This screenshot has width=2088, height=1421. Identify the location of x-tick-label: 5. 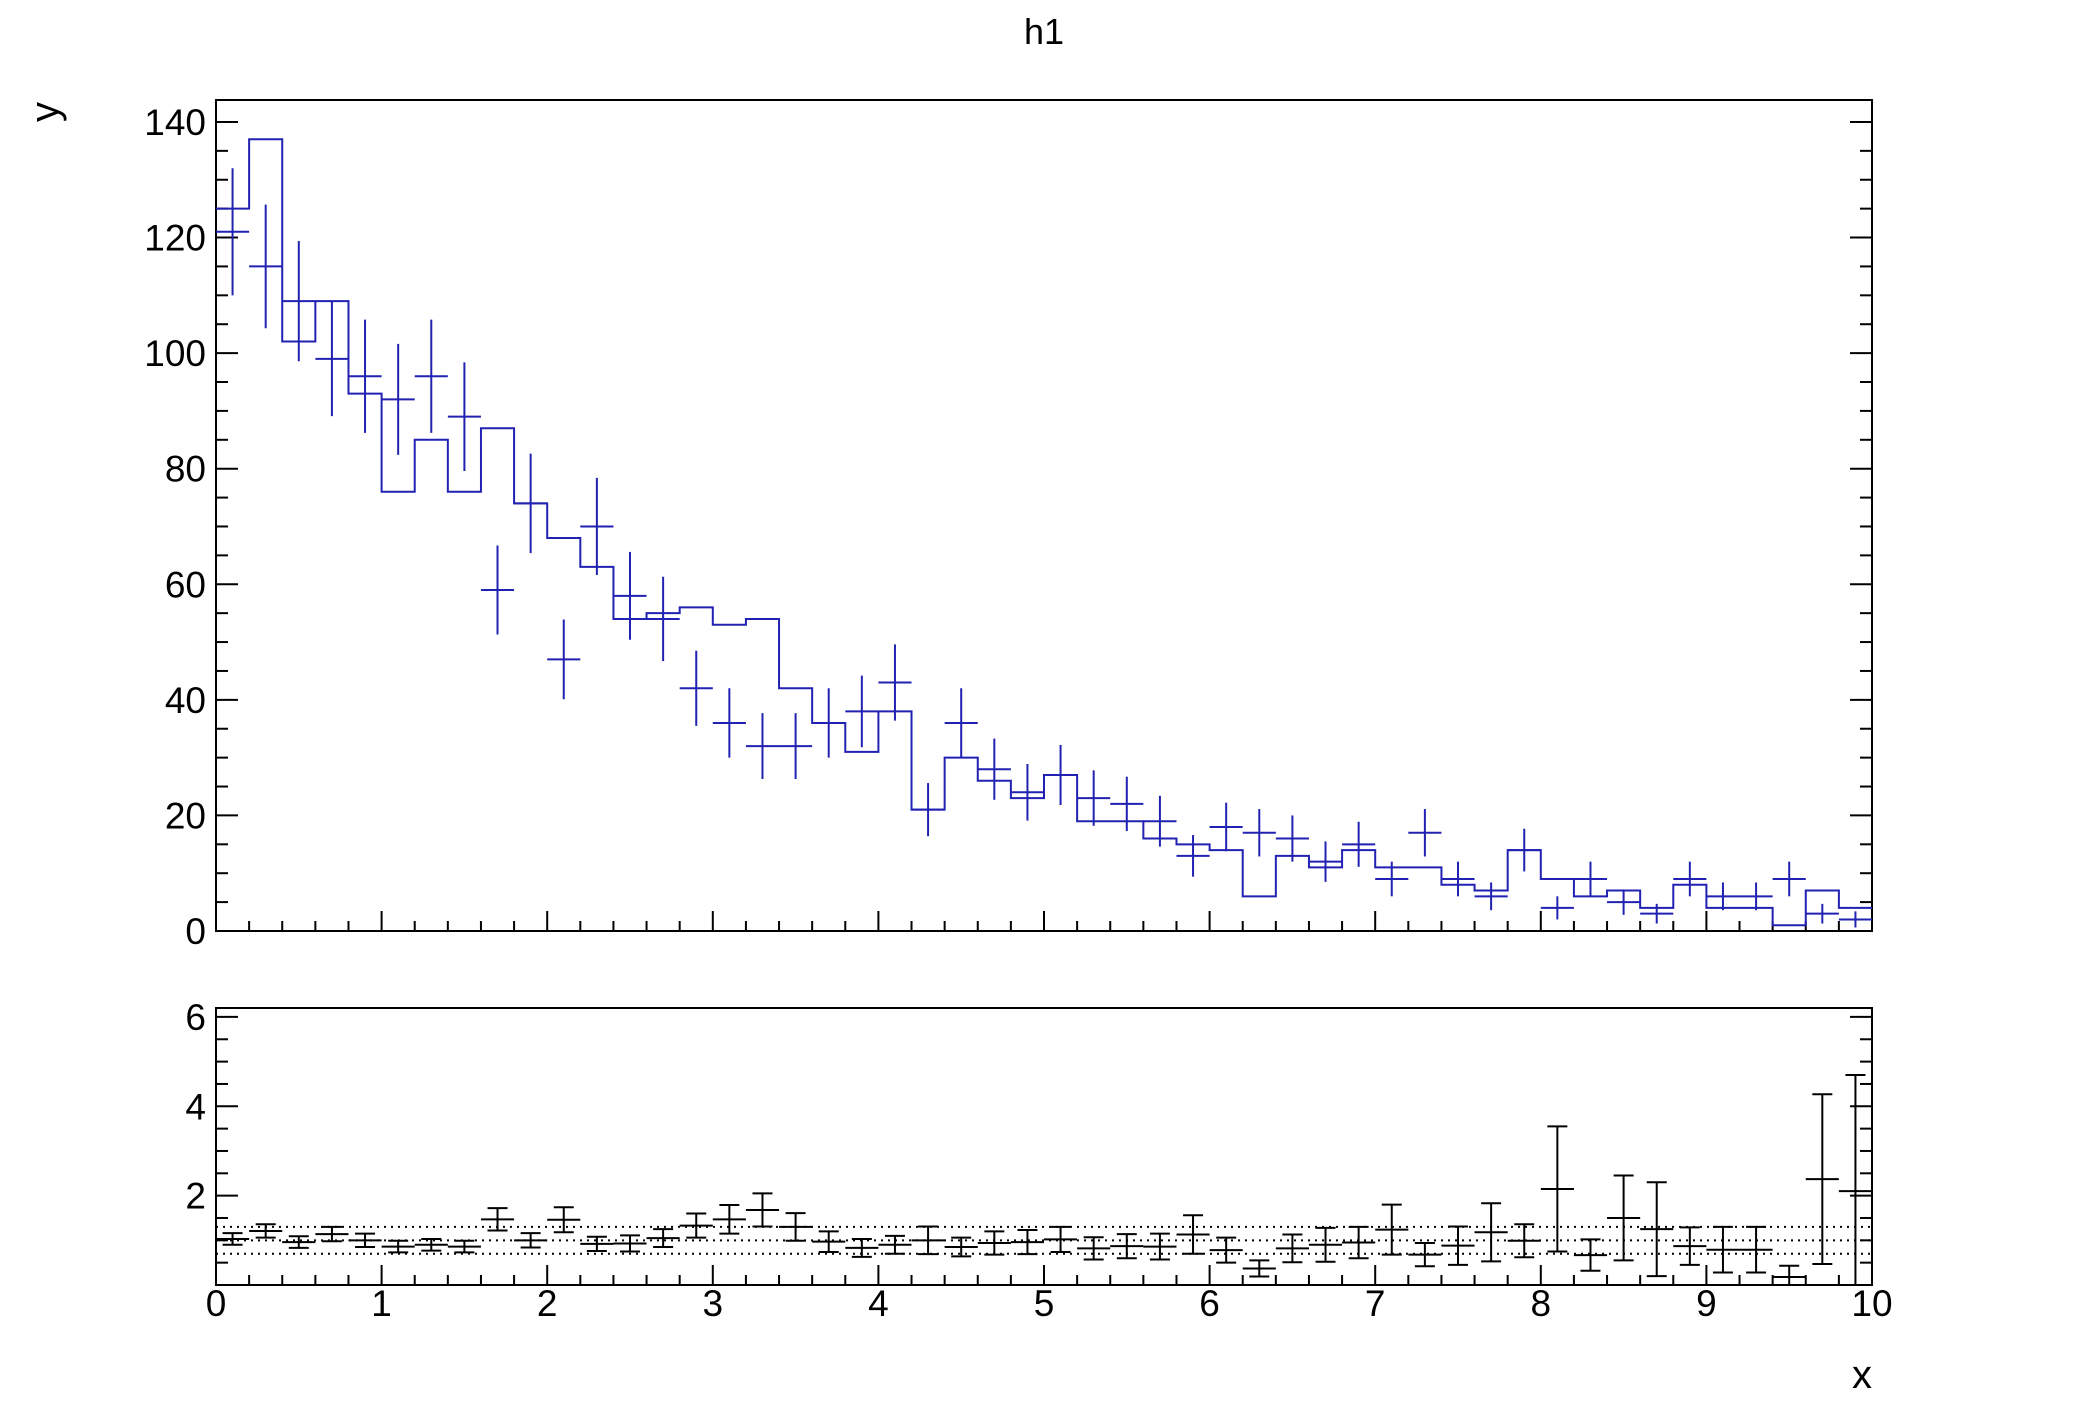
(1044, 1303).